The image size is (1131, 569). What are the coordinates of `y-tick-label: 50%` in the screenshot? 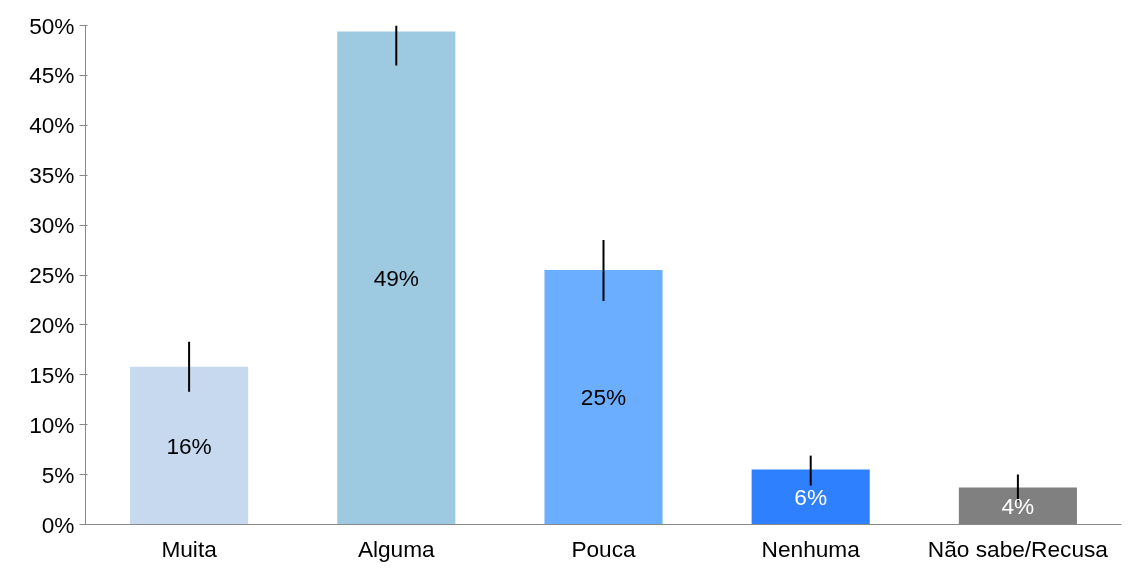 It's located at (52, 25).